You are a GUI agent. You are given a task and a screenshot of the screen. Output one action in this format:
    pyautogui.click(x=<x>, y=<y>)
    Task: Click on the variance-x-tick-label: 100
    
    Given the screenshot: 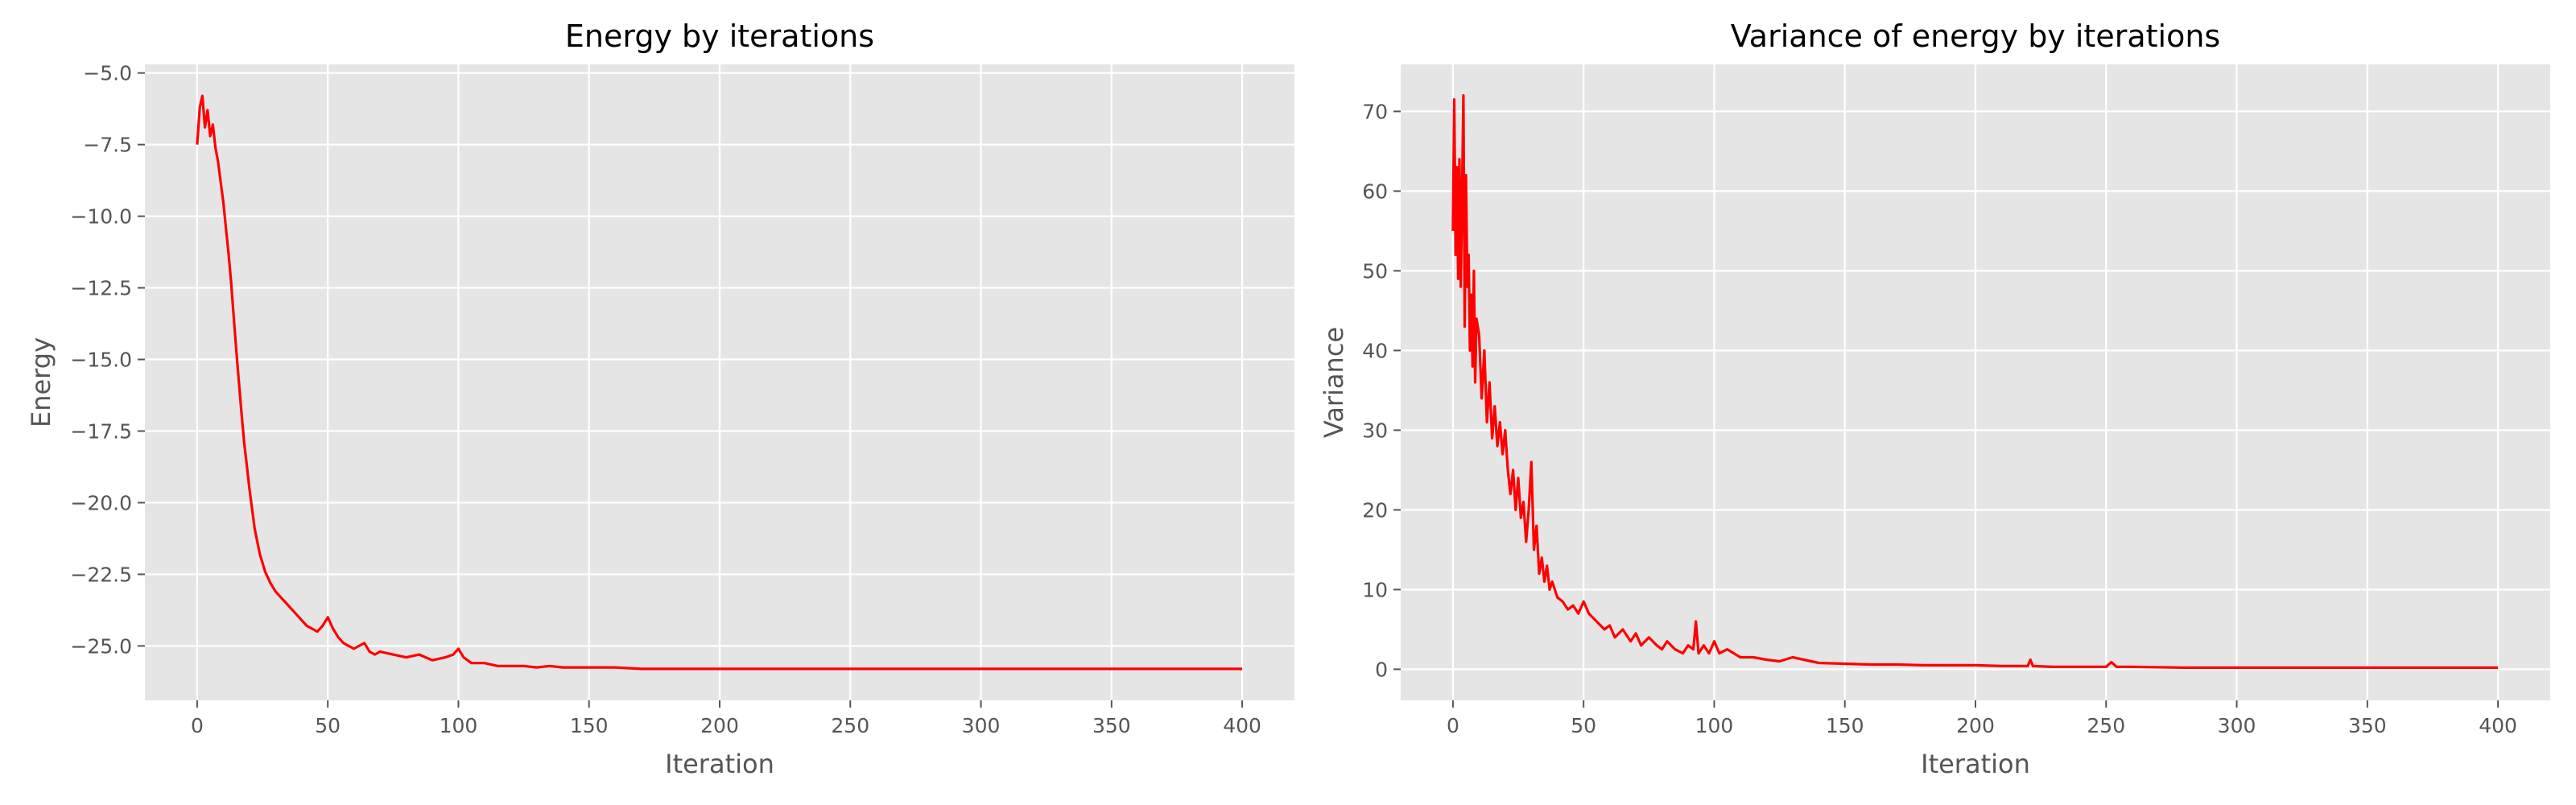 What is the action you would take?
    pyautogui.click(x=1714, y=725)
    